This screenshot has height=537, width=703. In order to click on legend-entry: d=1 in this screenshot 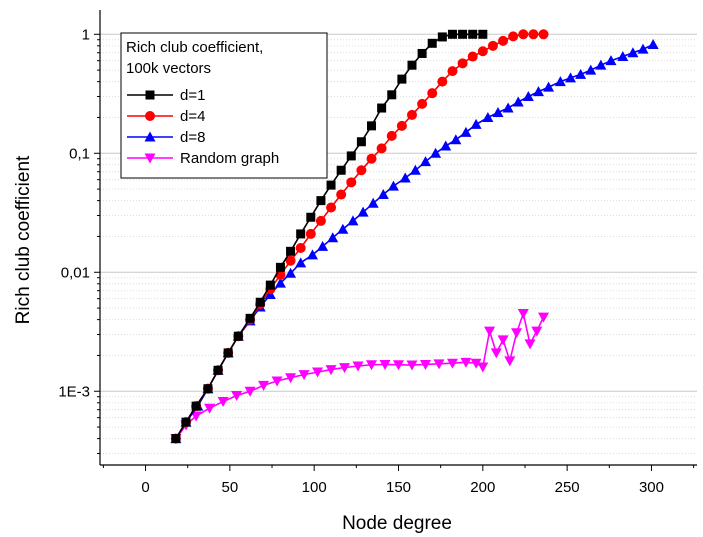, I will do `click(166, 95)`.